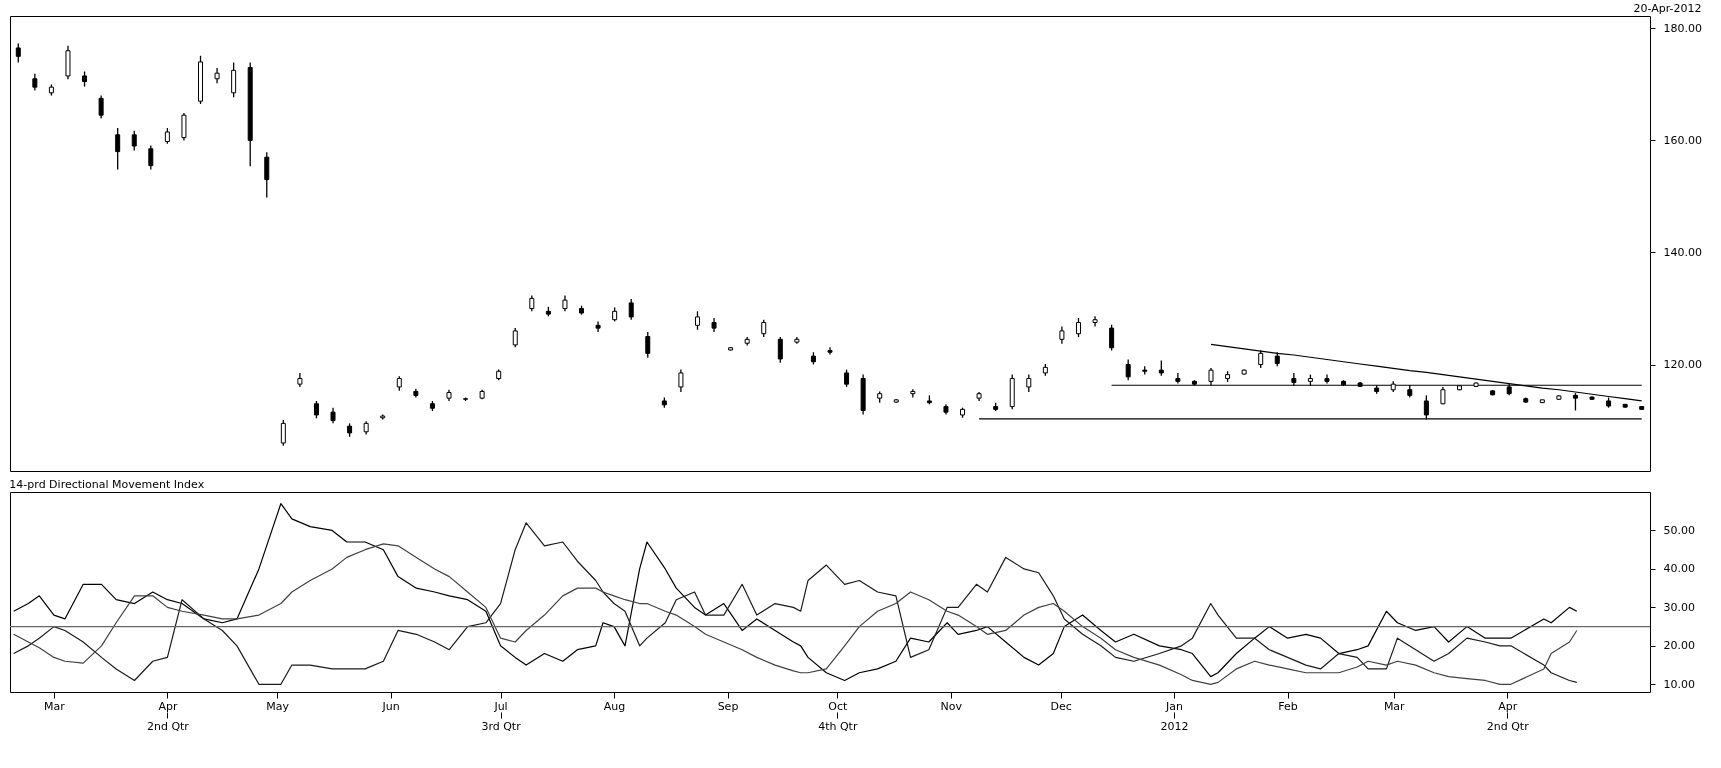 This screenshot has height=768, width=1721. What do you see at coordinates (838, 726) in the screenshot?
I see `x2-tick-label: 4th Qtr` at bounding box center [838, 726].